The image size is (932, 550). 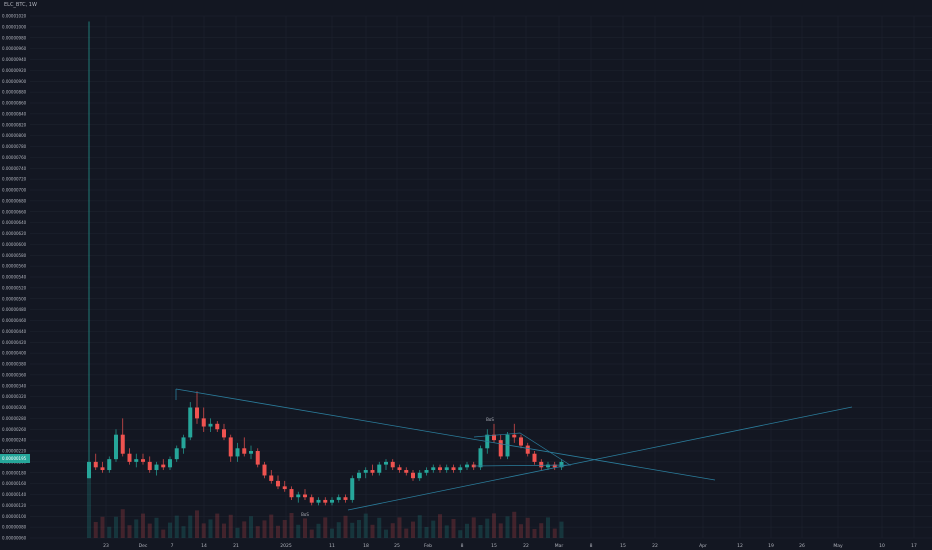 I want to click on y-tick-label: 0.00000800, so click(x=14, y=135).